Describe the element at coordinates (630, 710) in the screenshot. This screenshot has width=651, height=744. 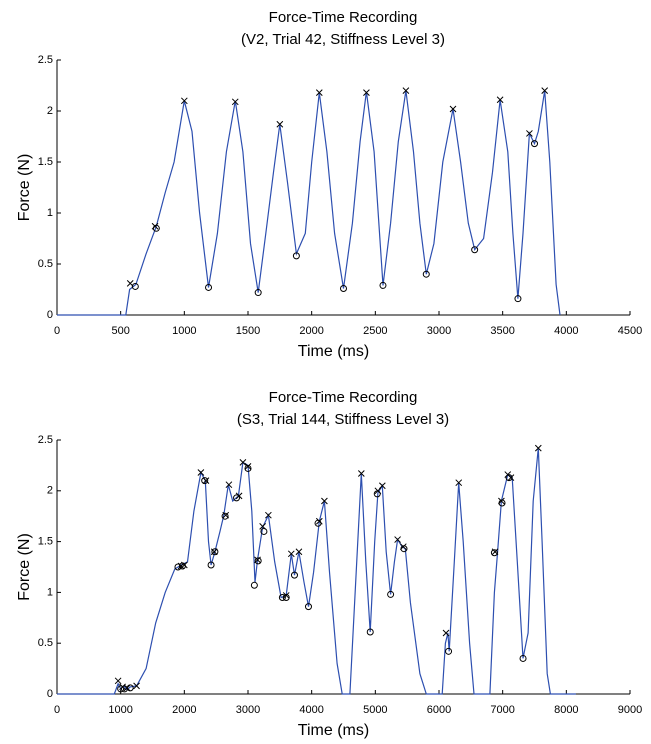
I see `x-tick-label: 9000` at that location.